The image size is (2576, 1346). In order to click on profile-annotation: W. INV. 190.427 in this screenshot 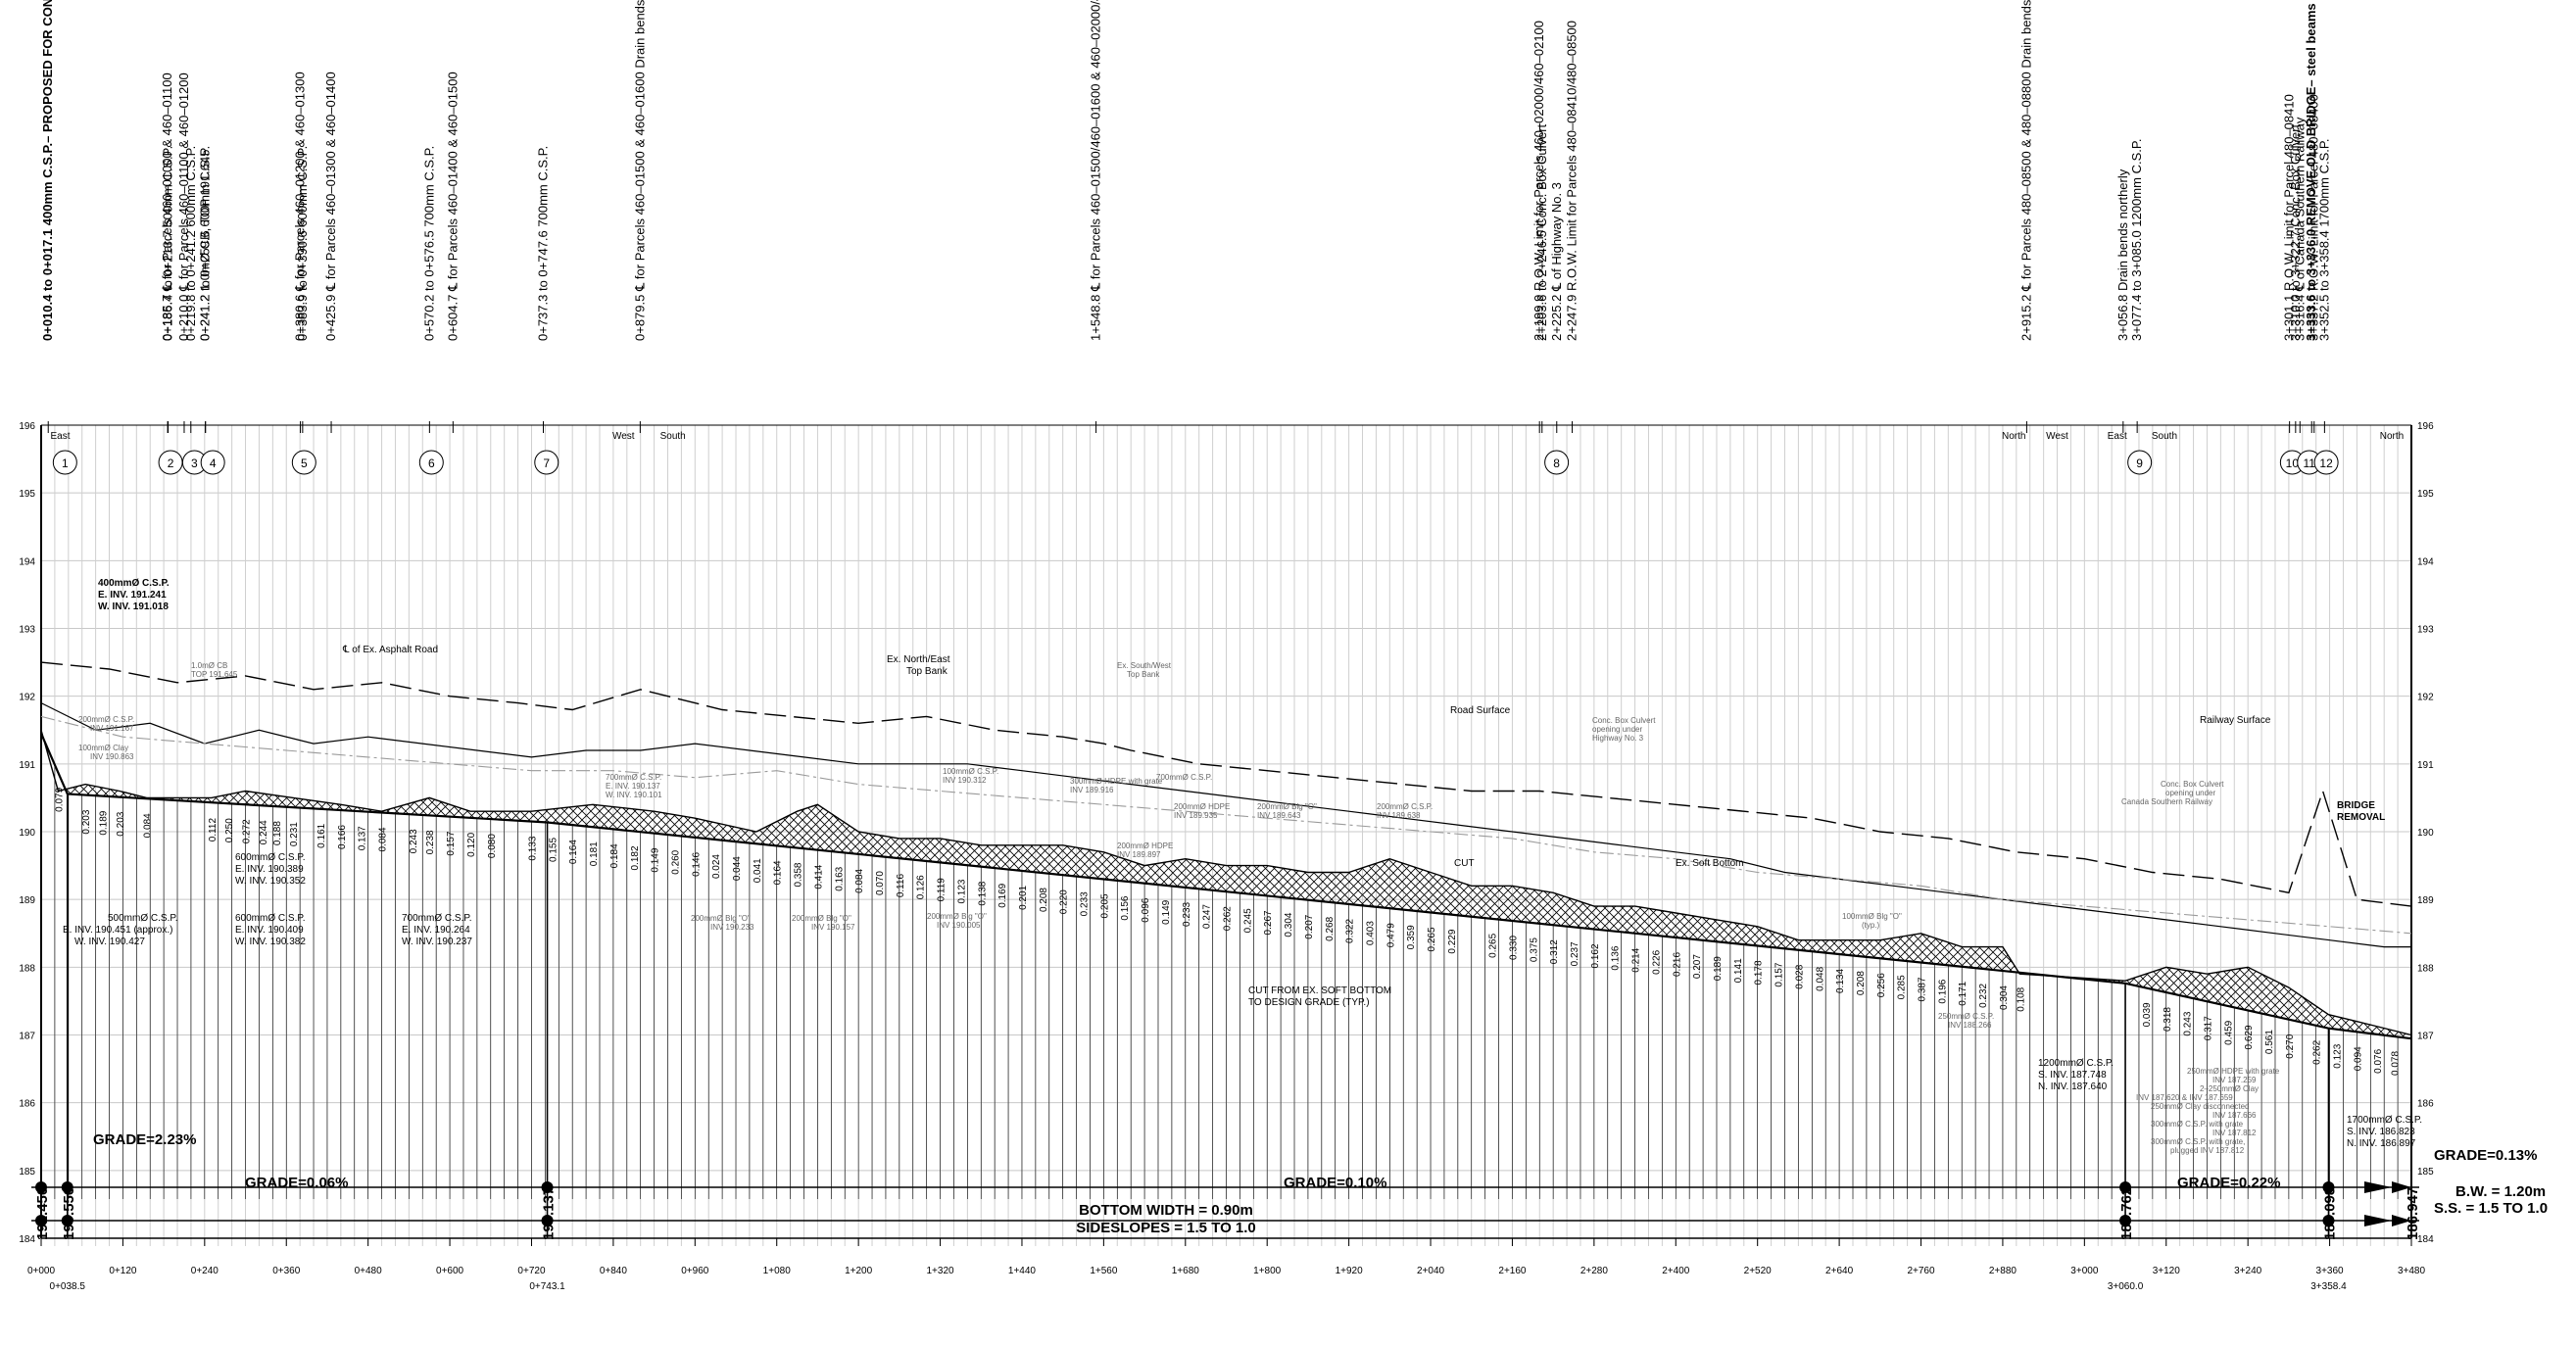, I will do `click(109, 942)`.